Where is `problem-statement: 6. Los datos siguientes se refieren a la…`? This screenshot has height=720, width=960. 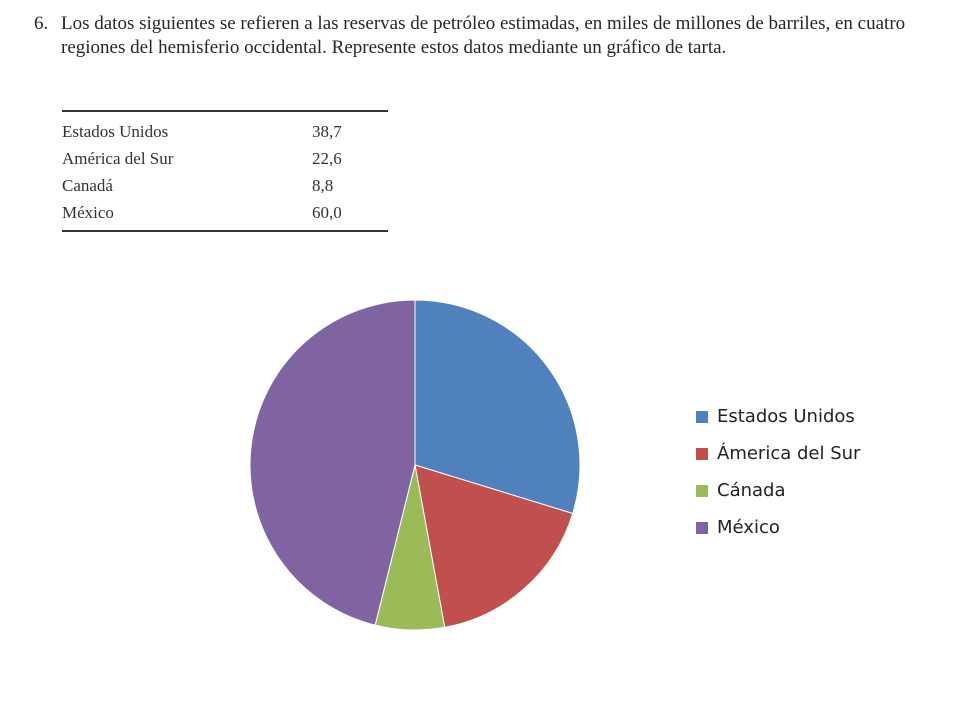 problem-statement: 6. Los datos siguientes se refieren a la… is located at coordinates (484, 35).